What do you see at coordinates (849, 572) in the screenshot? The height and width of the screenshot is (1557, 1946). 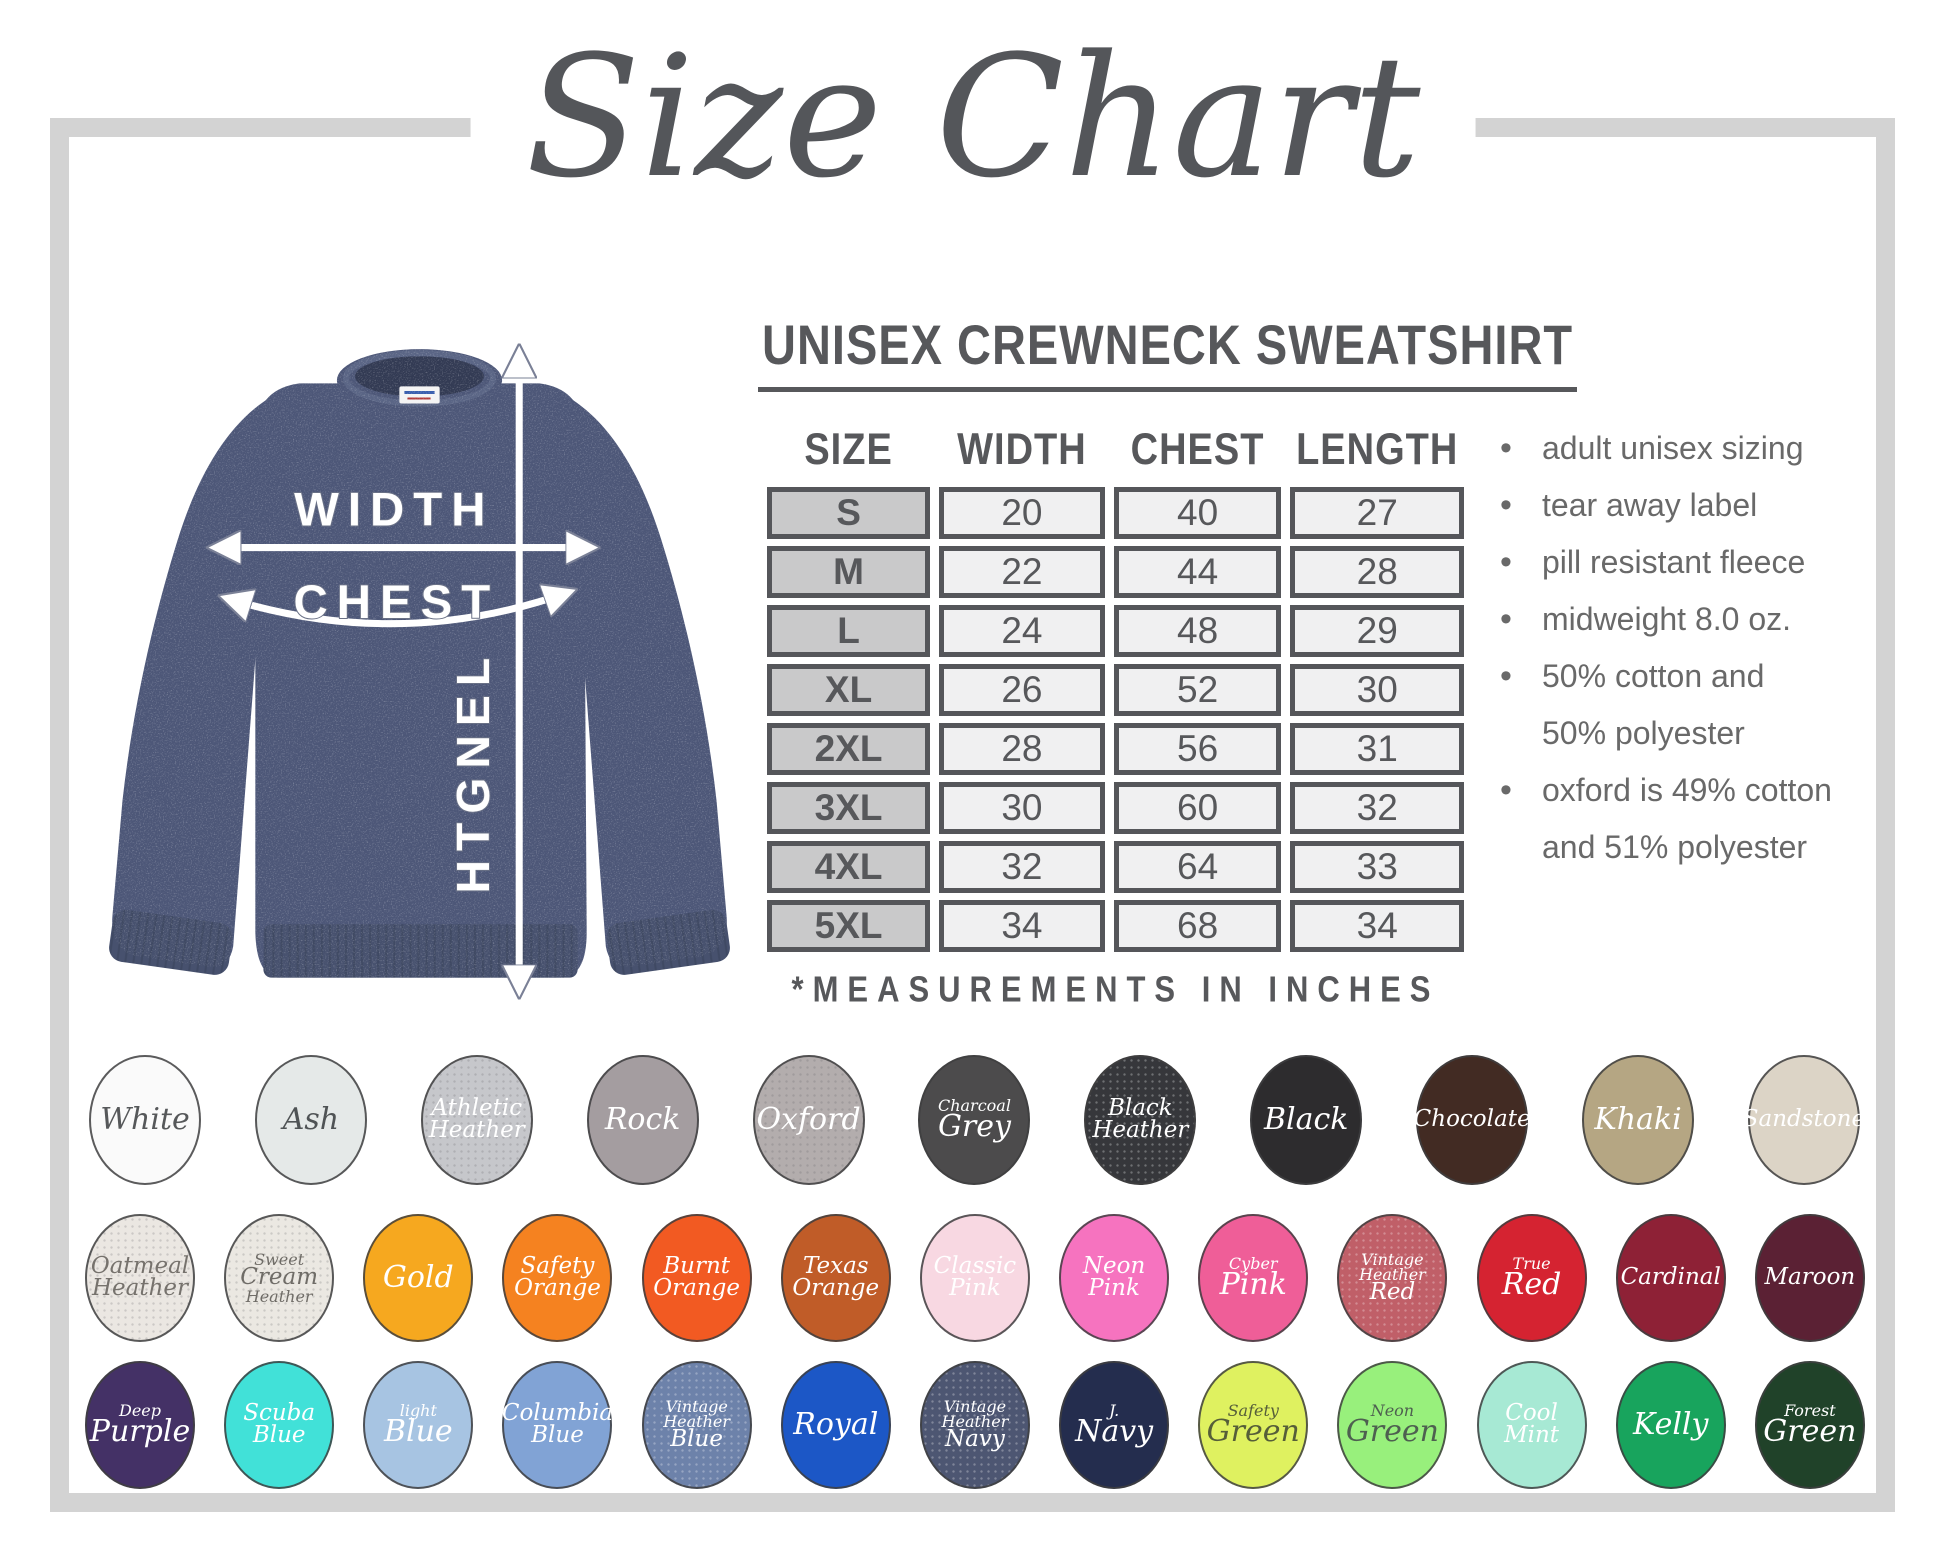 I see `size-cell: M` at bounding box center [849, 572].